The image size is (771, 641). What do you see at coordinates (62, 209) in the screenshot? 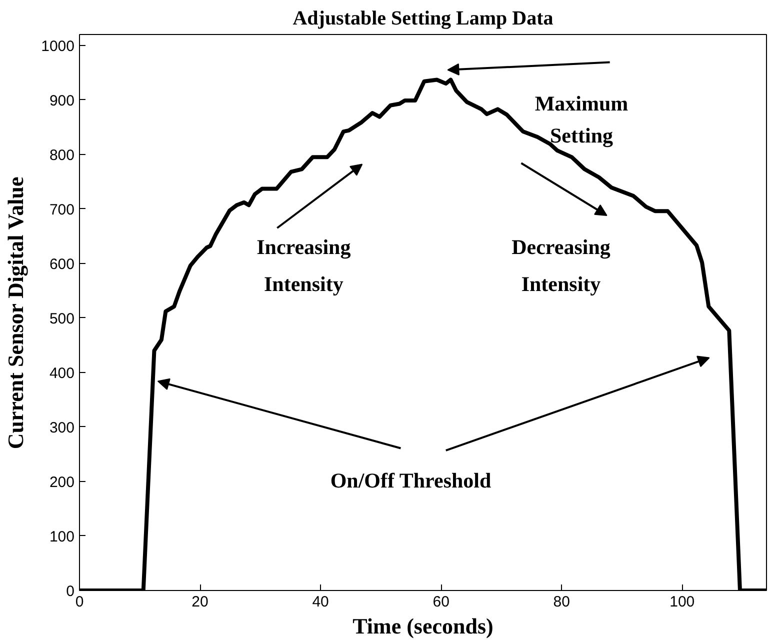
I see `y-tick-label: 700` at bounding box center [62, 209].